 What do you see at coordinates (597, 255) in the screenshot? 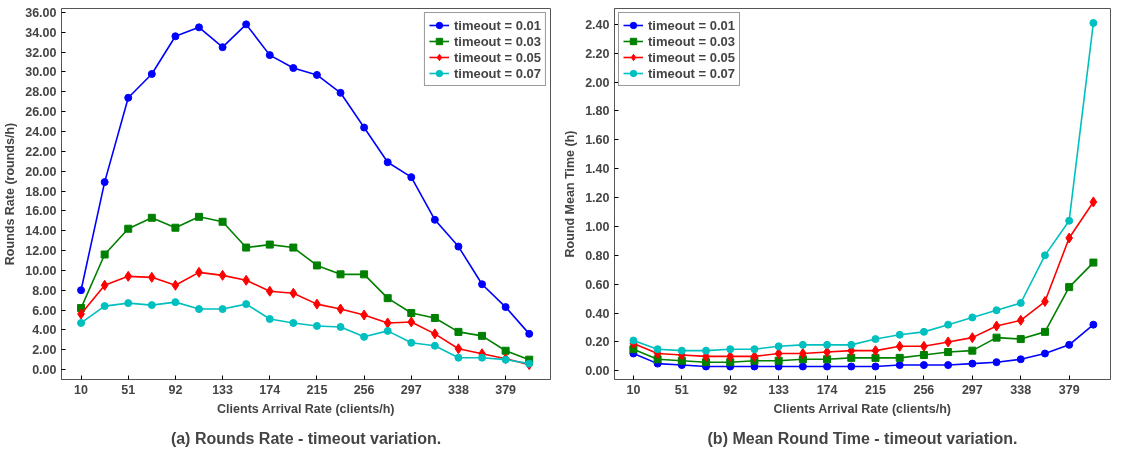
I see `y-tick-label: 0.80` at bounding box center [597, 255].